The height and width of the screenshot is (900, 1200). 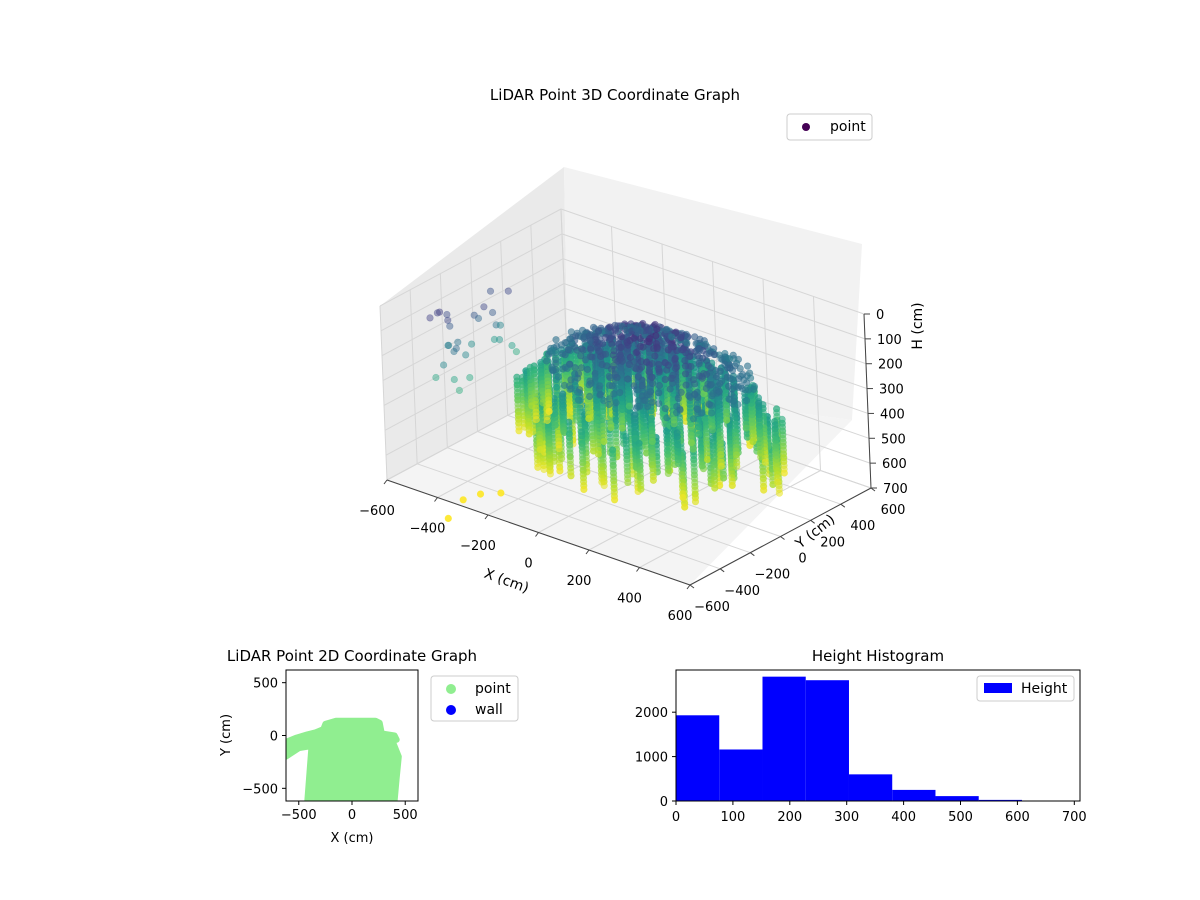 I want to click on grid-left-y, so click(x=504, y=328).